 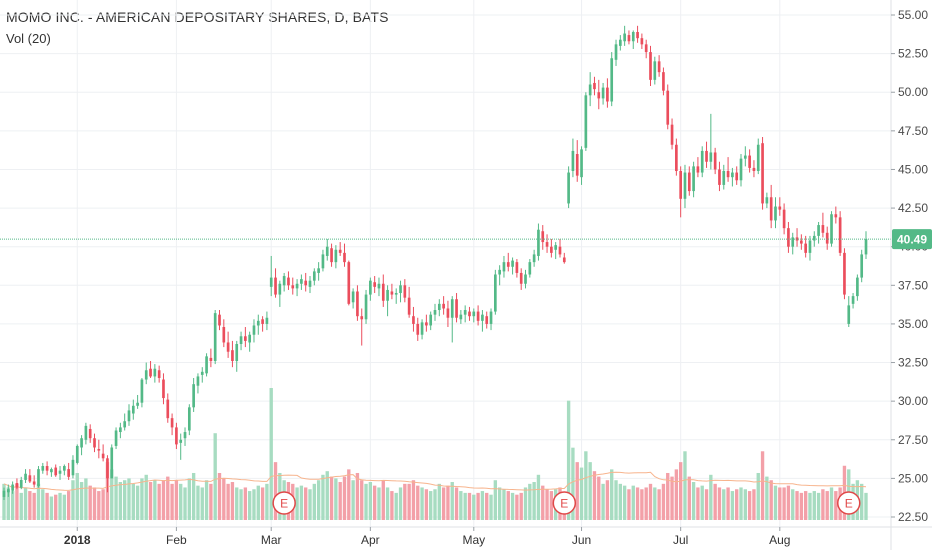 What do you see at coordinates (913, 208) in the screenshot?
I see `y-tick-label: 42.50` at bounding box center [913, 208].